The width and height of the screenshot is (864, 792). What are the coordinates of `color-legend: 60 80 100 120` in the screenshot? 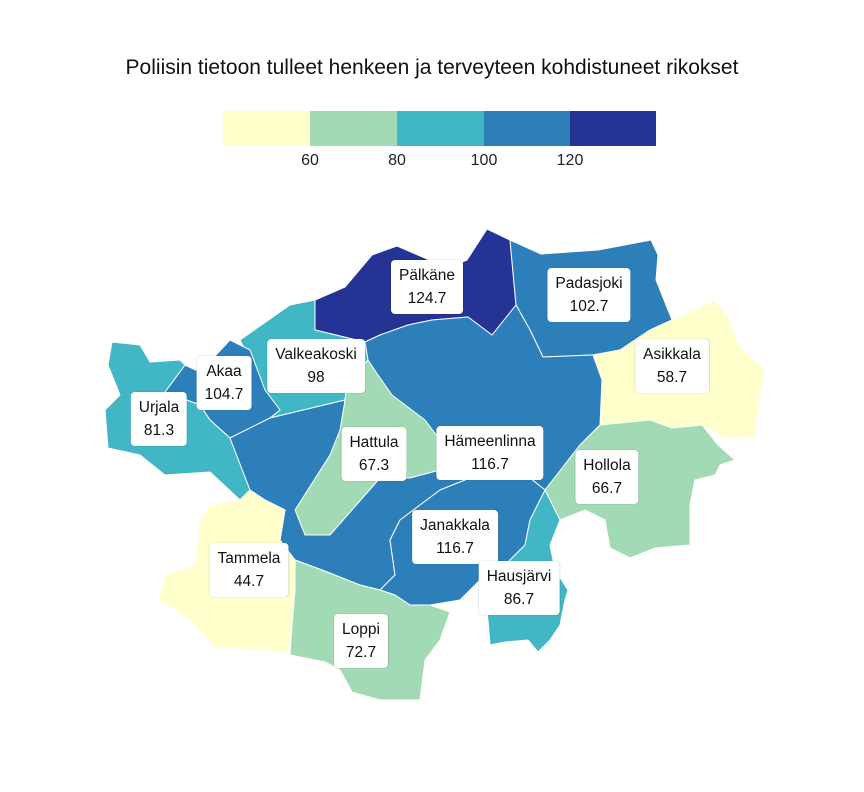 It's located at (439, 142).